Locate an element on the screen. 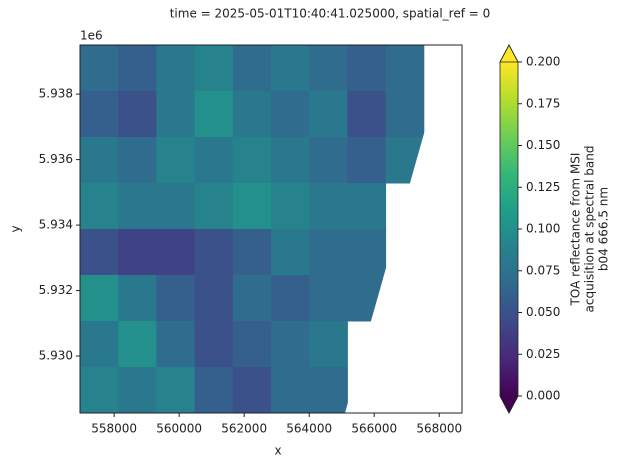  y-tick-label: 5.934 is located at coordinates (56, 225).